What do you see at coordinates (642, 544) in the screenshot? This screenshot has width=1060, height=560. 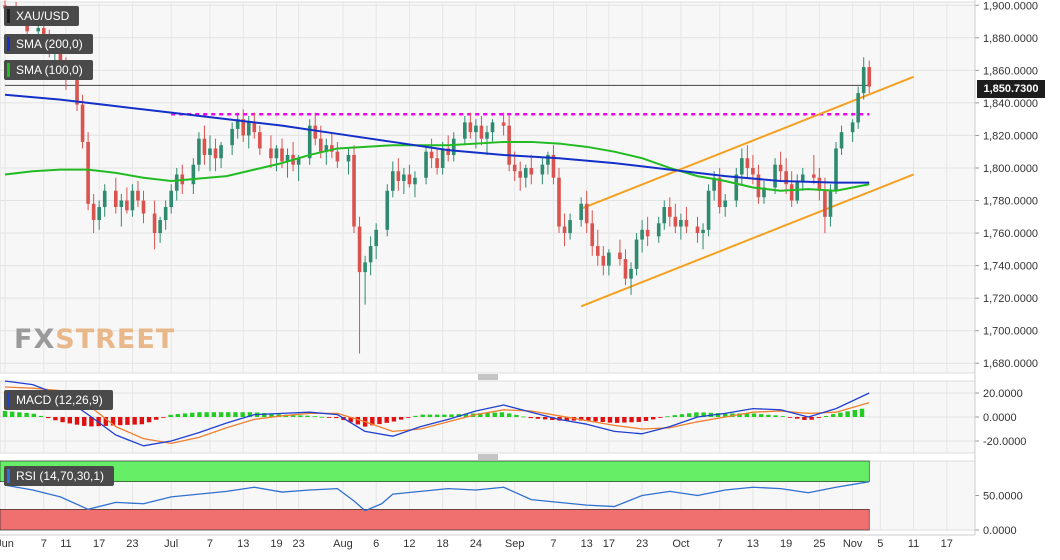 I see `time-tick-label: 23` at bounding box center [642, 544].